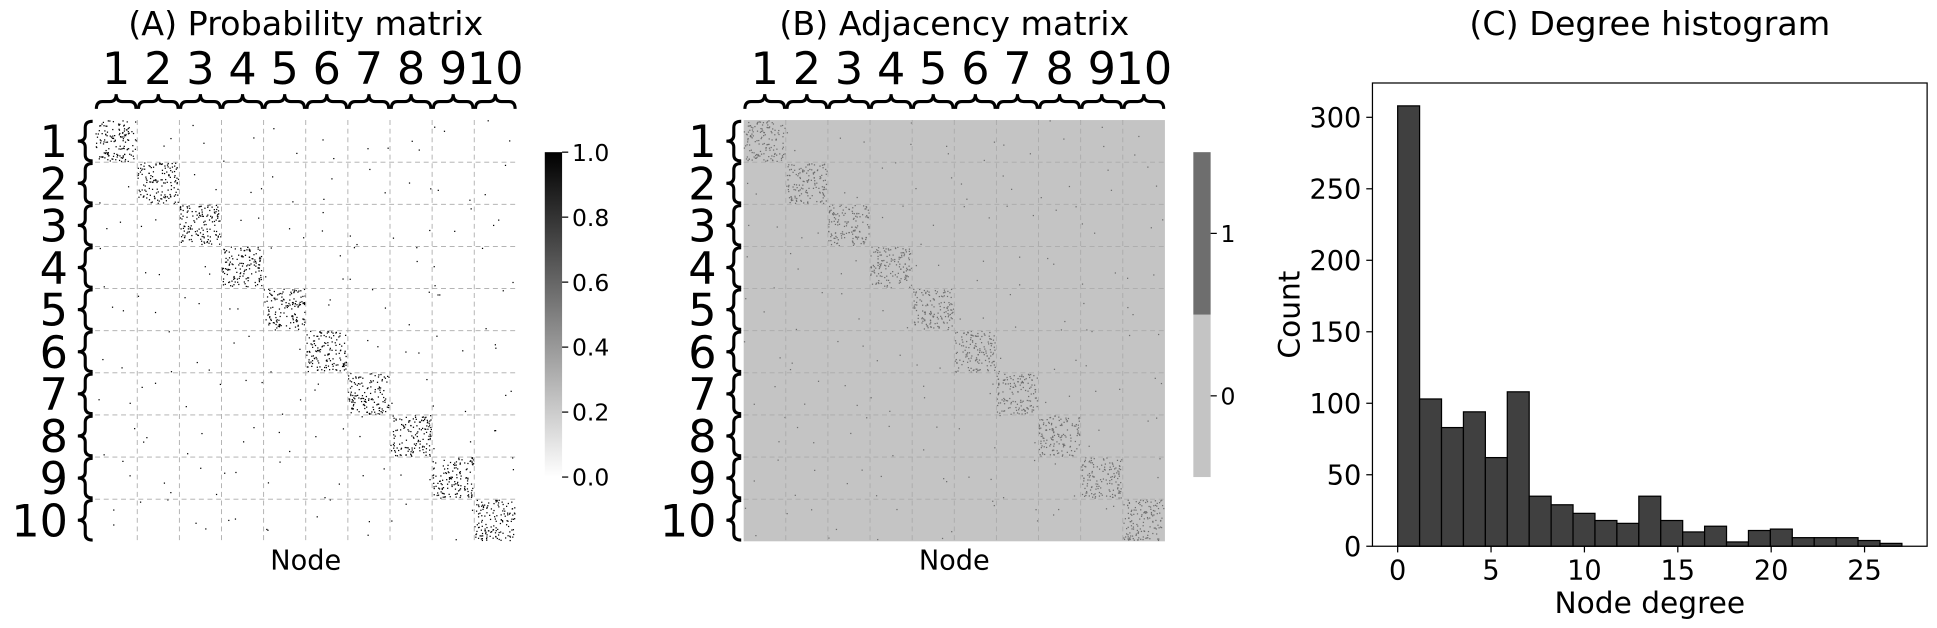 The image size is (1937, 628). Describe the element at coordinates (590, 478) in the screenshot. I see `colorbar-tick-label: 0.0` at that location.